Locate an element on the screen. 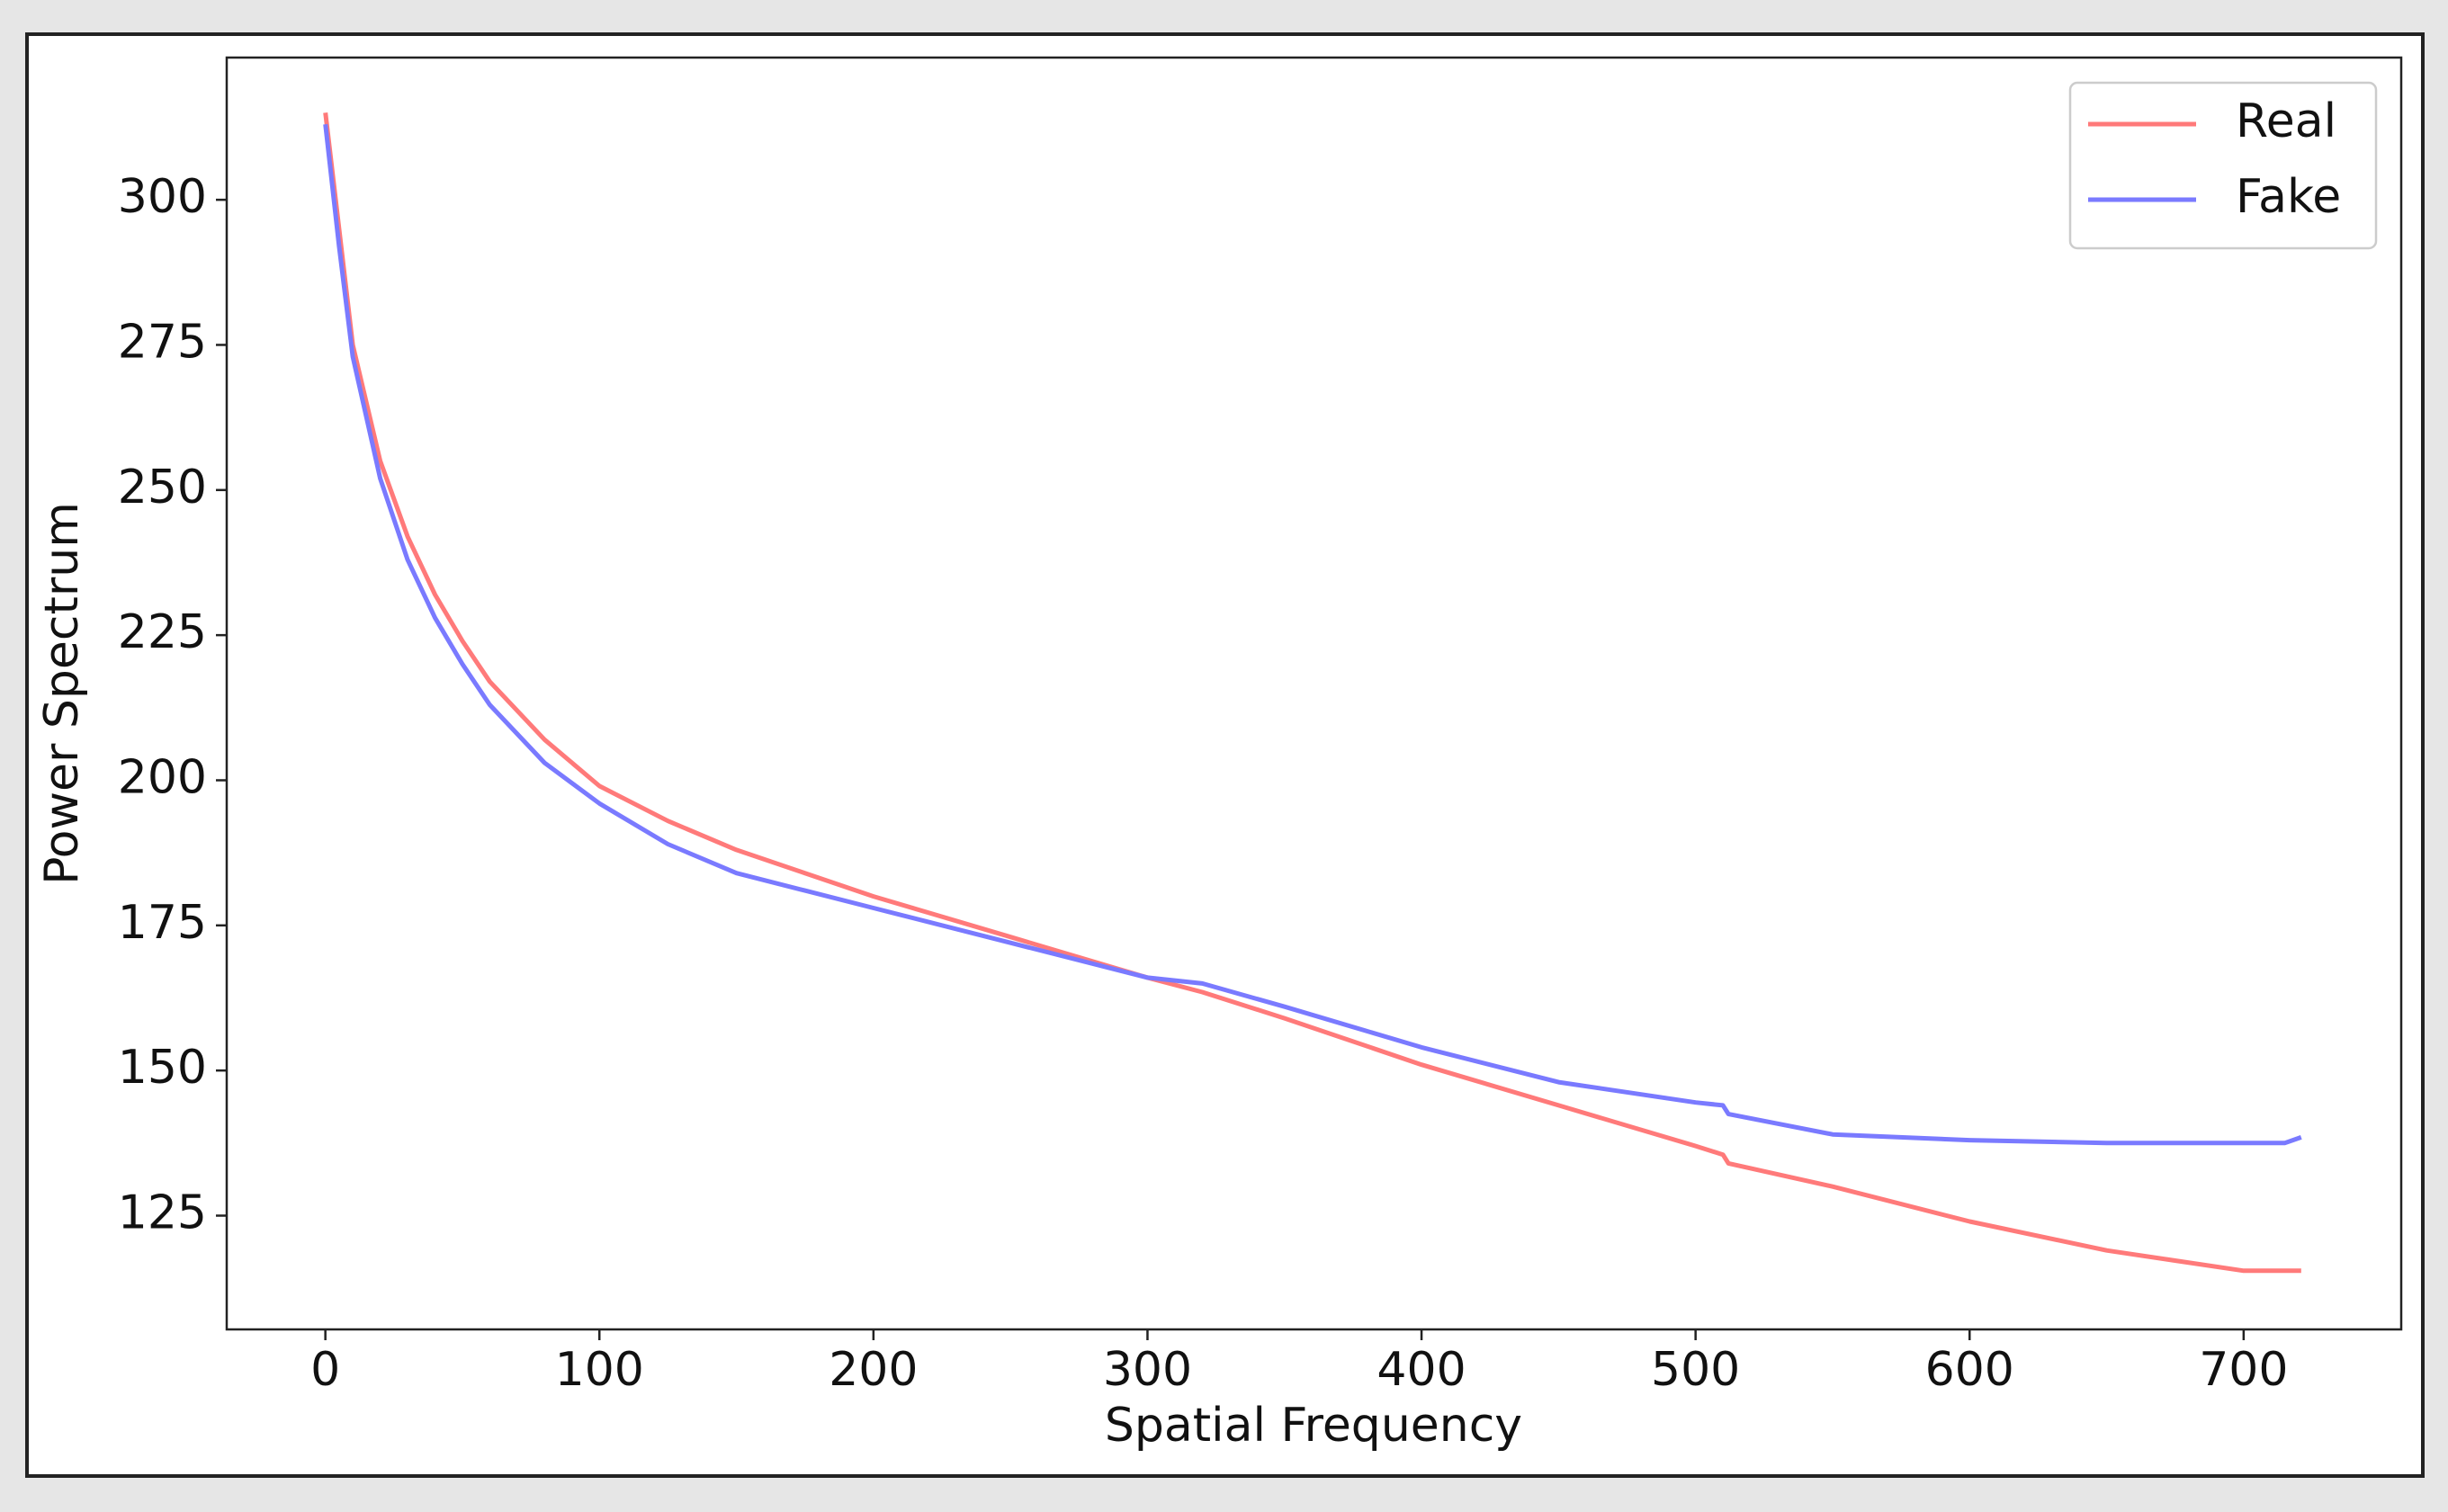  x-tick-label: 600 is located at coordinates (1970, 1370).